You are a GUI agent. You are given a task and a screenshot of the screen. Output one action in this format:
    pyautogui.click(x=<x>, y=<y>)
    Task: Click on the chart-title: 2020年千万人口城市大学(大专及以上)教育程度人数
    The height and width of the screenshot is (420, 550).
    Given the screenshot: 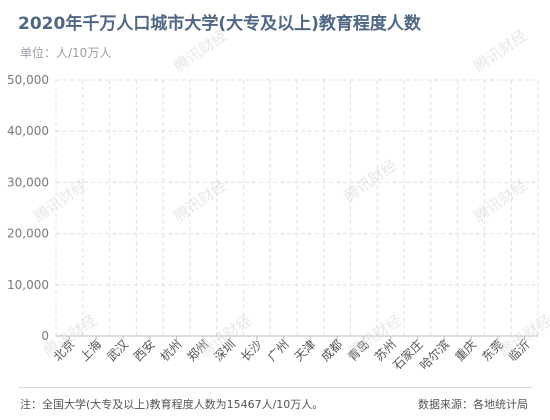 What is the action you would take?
    pyautogui.click(x=219, y=24)
    